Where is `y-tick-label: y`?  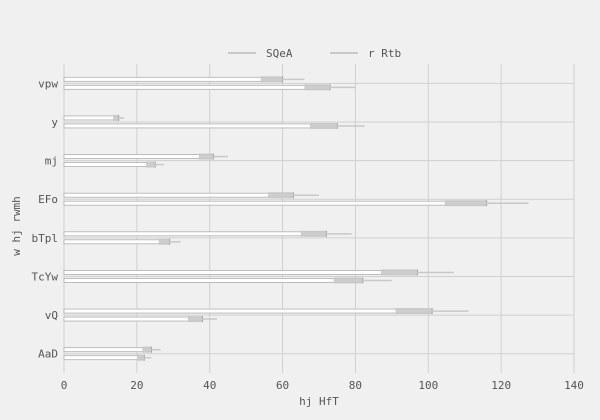
y-tick-label: y is located at coordinates (54, 122).